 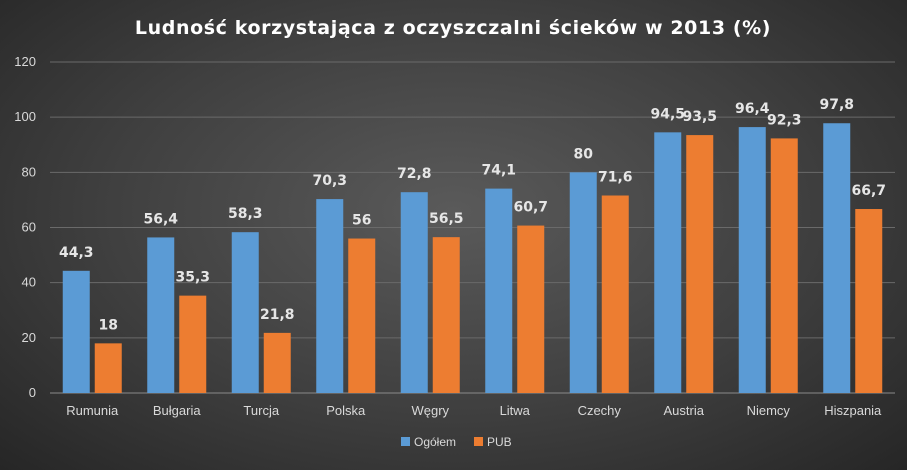 What do you see at coordinates (177, 410) in the screenshot?
I see `x-tick-label: Bułgaria` at bounding box center [177, 410].